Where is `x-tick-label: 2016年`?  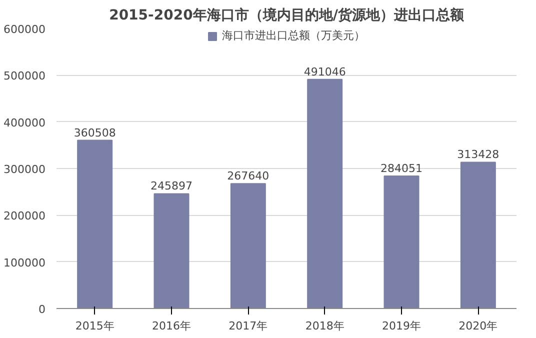
x-tick-label: 2016年 is located at coordinates (172, 326).